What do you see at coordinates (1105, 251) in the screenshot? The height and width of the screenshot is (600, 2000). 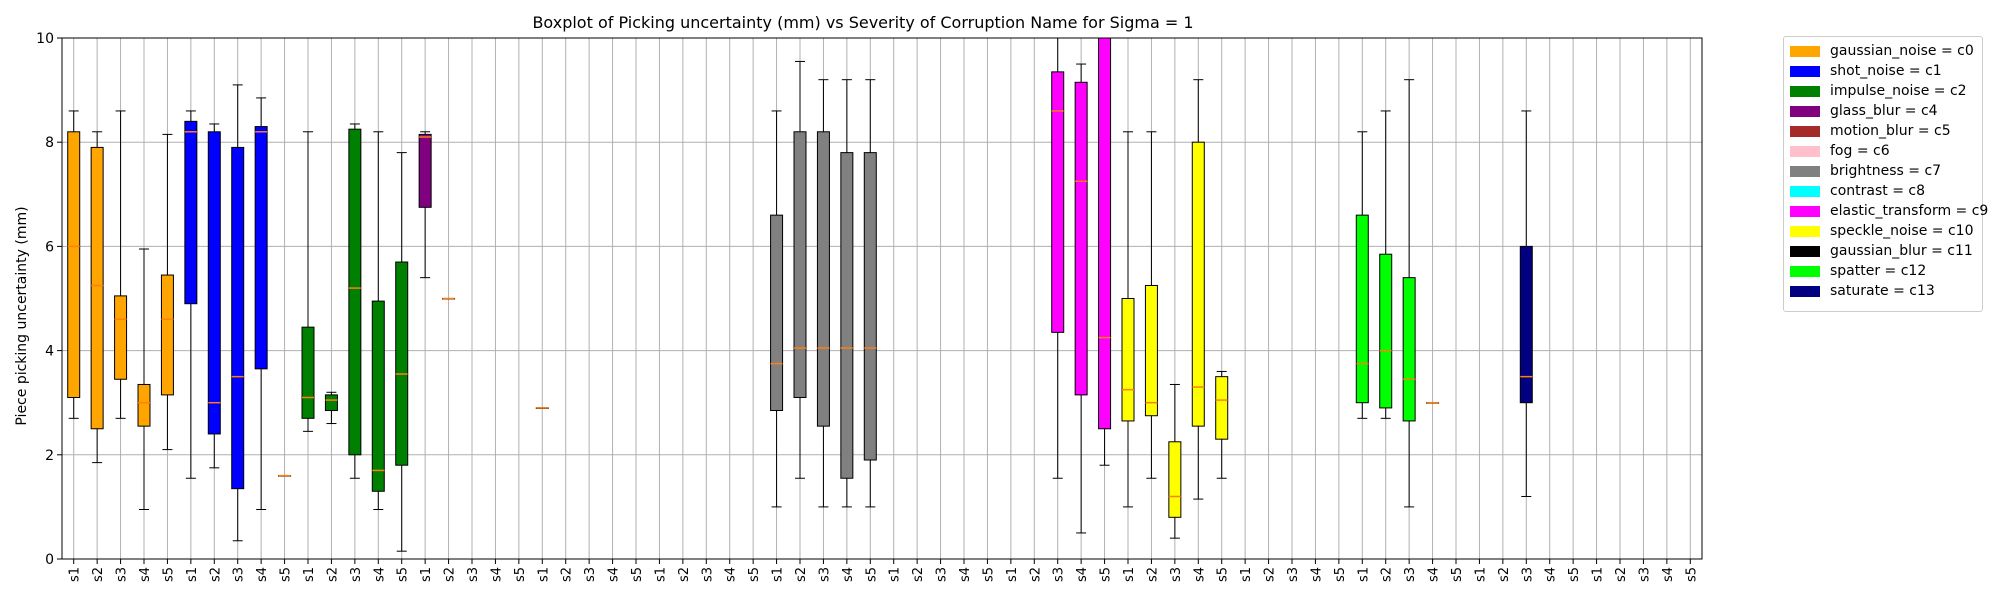 I see `box-c9-s5` at bounding box center [1105, 251].